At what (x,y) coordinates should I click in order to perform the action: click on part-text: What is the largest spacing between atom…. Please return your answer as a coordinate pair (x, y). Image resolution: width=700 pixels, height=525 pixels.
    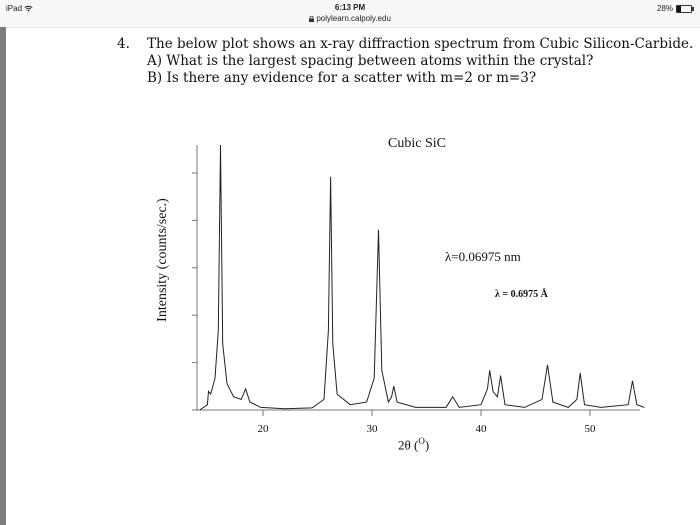
    Looking at the image, I should click on (380, 61).